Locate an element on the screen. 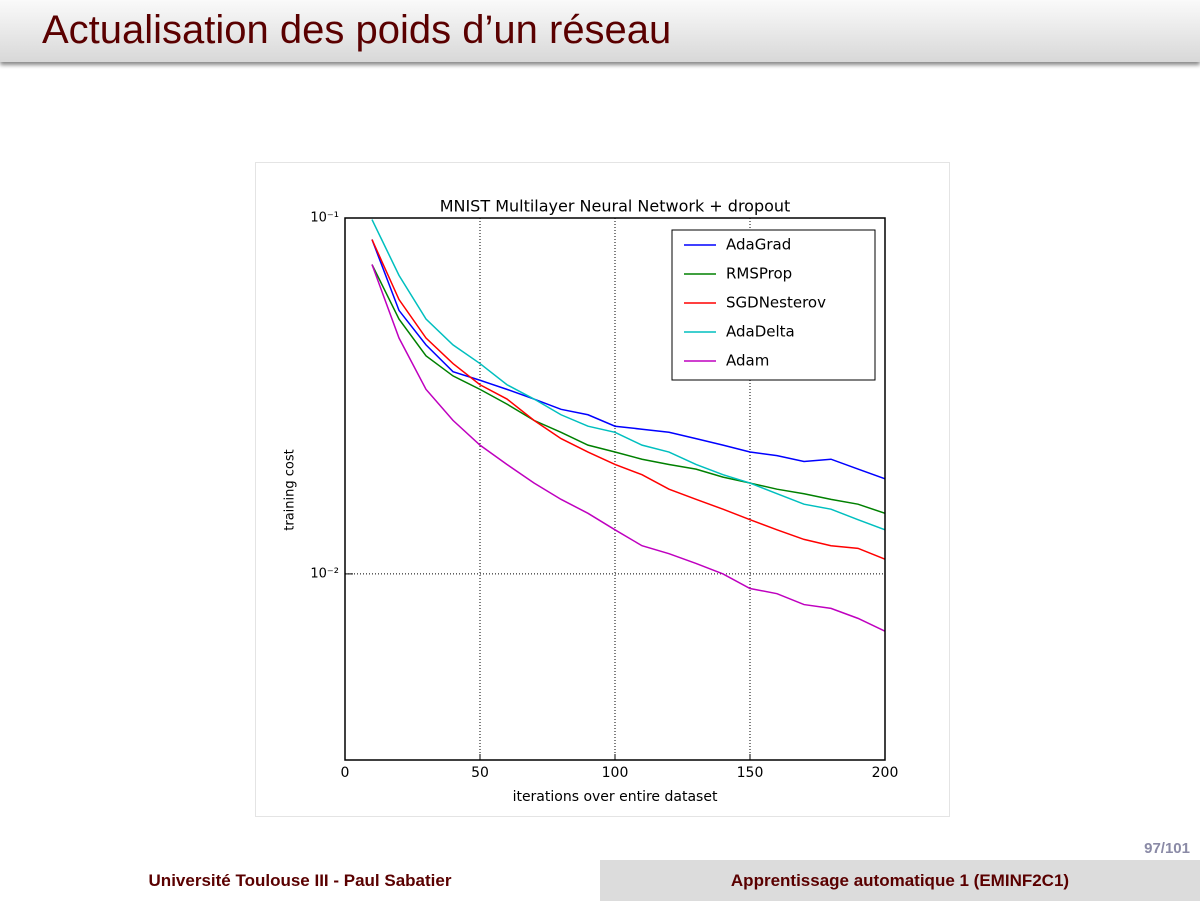 This screenshot has width=1200, height=901. x-tick-label: 50 is located at coordinates (480, 773).